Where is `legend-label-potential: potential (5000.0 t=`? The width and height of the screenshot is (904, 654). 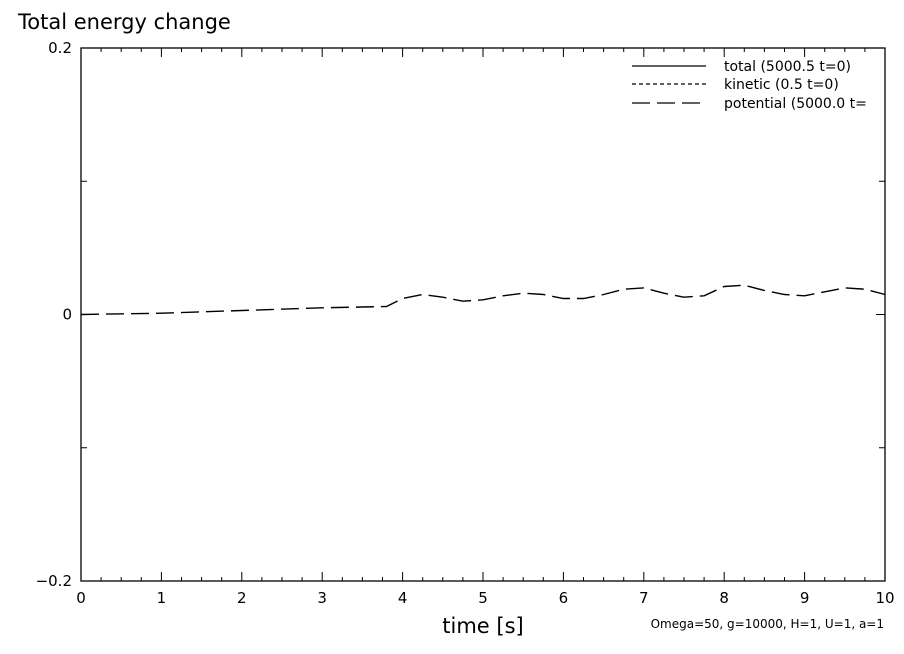
legend-label-potential: potential (5000.0 t= is located at coordinates (795, 104).